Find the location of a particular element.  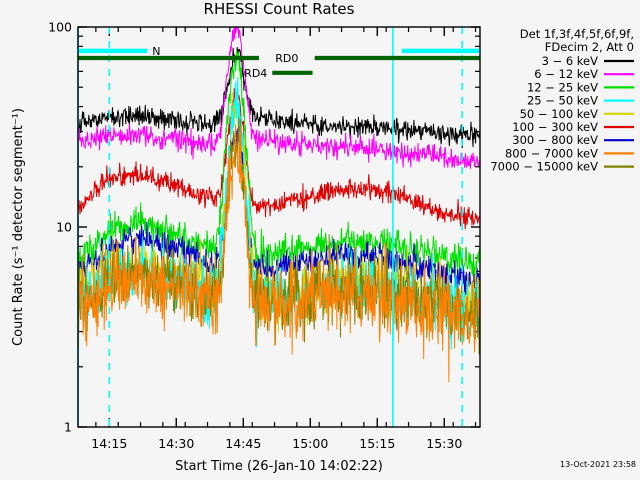

rd0-label: RD0 is located at coordinates (286, 58).